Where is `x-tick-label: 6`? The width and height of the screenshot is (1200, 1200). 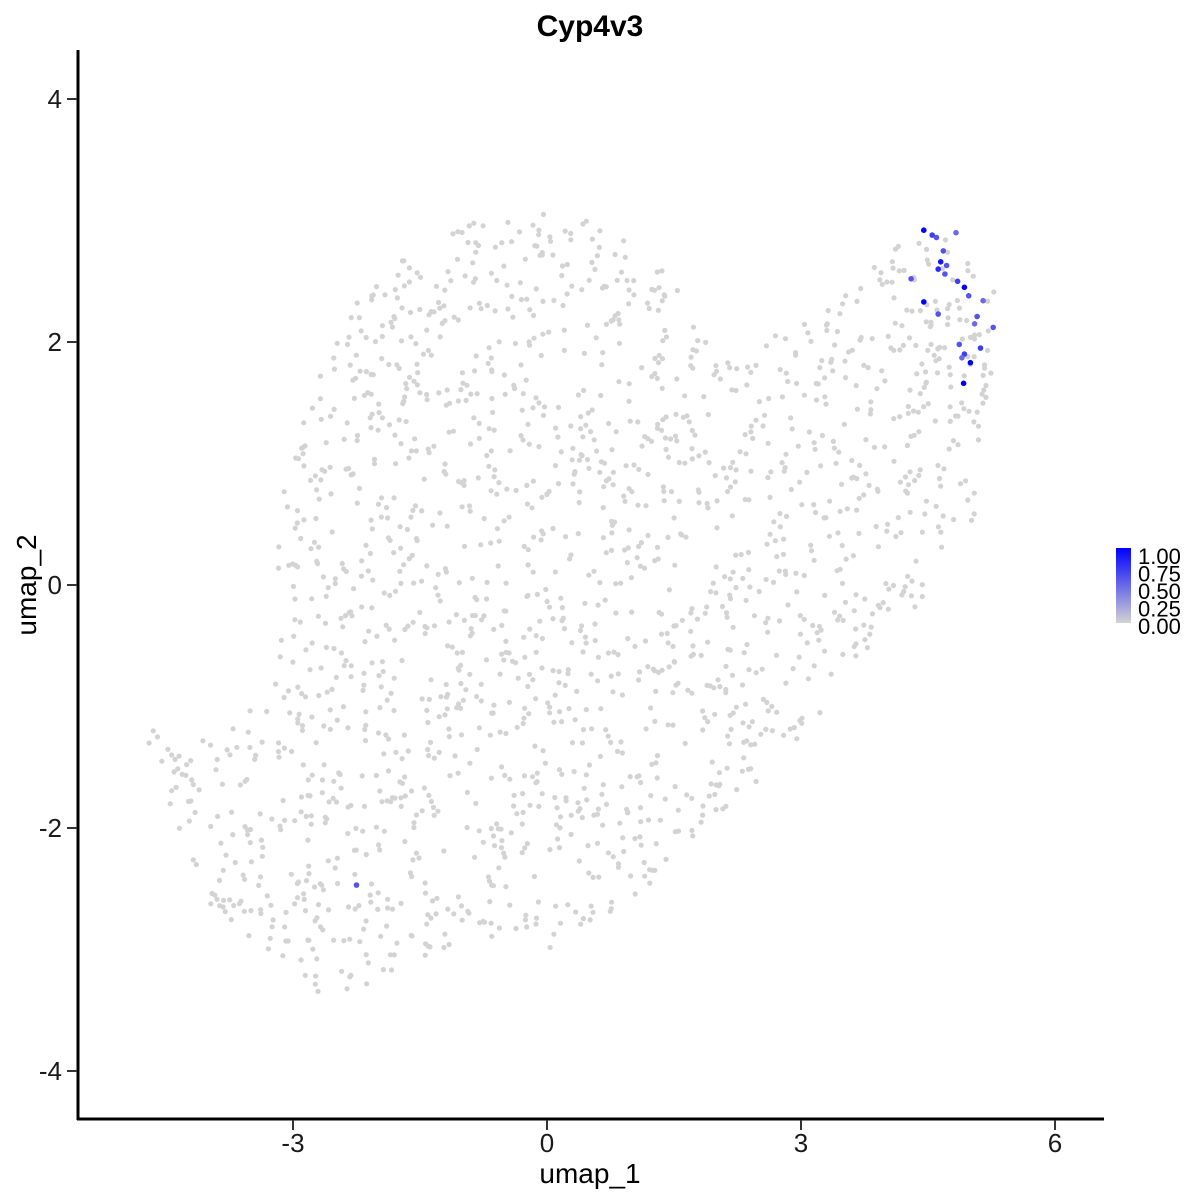 x-tick-label: 6 is located at coordinates (1055, 1143).